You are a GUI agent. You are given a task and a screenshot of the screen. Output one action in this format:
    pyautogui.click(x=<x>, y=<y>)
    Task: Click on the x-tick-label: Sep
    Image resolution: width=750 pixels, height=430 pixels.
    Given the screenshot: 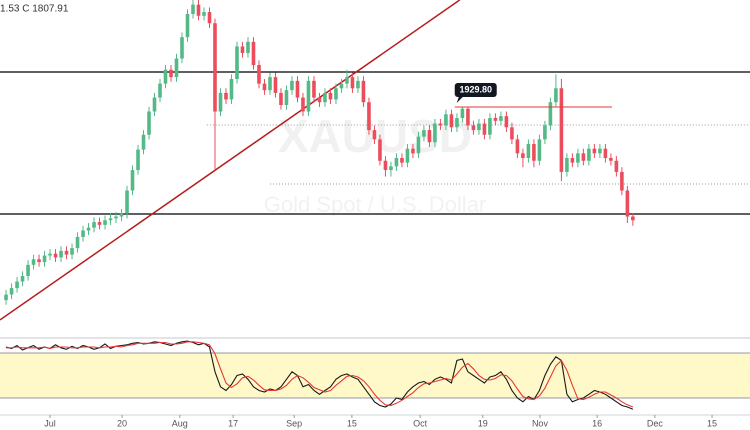 What is the action you would take?
    pyautogui.click(x=294, y=423)
    